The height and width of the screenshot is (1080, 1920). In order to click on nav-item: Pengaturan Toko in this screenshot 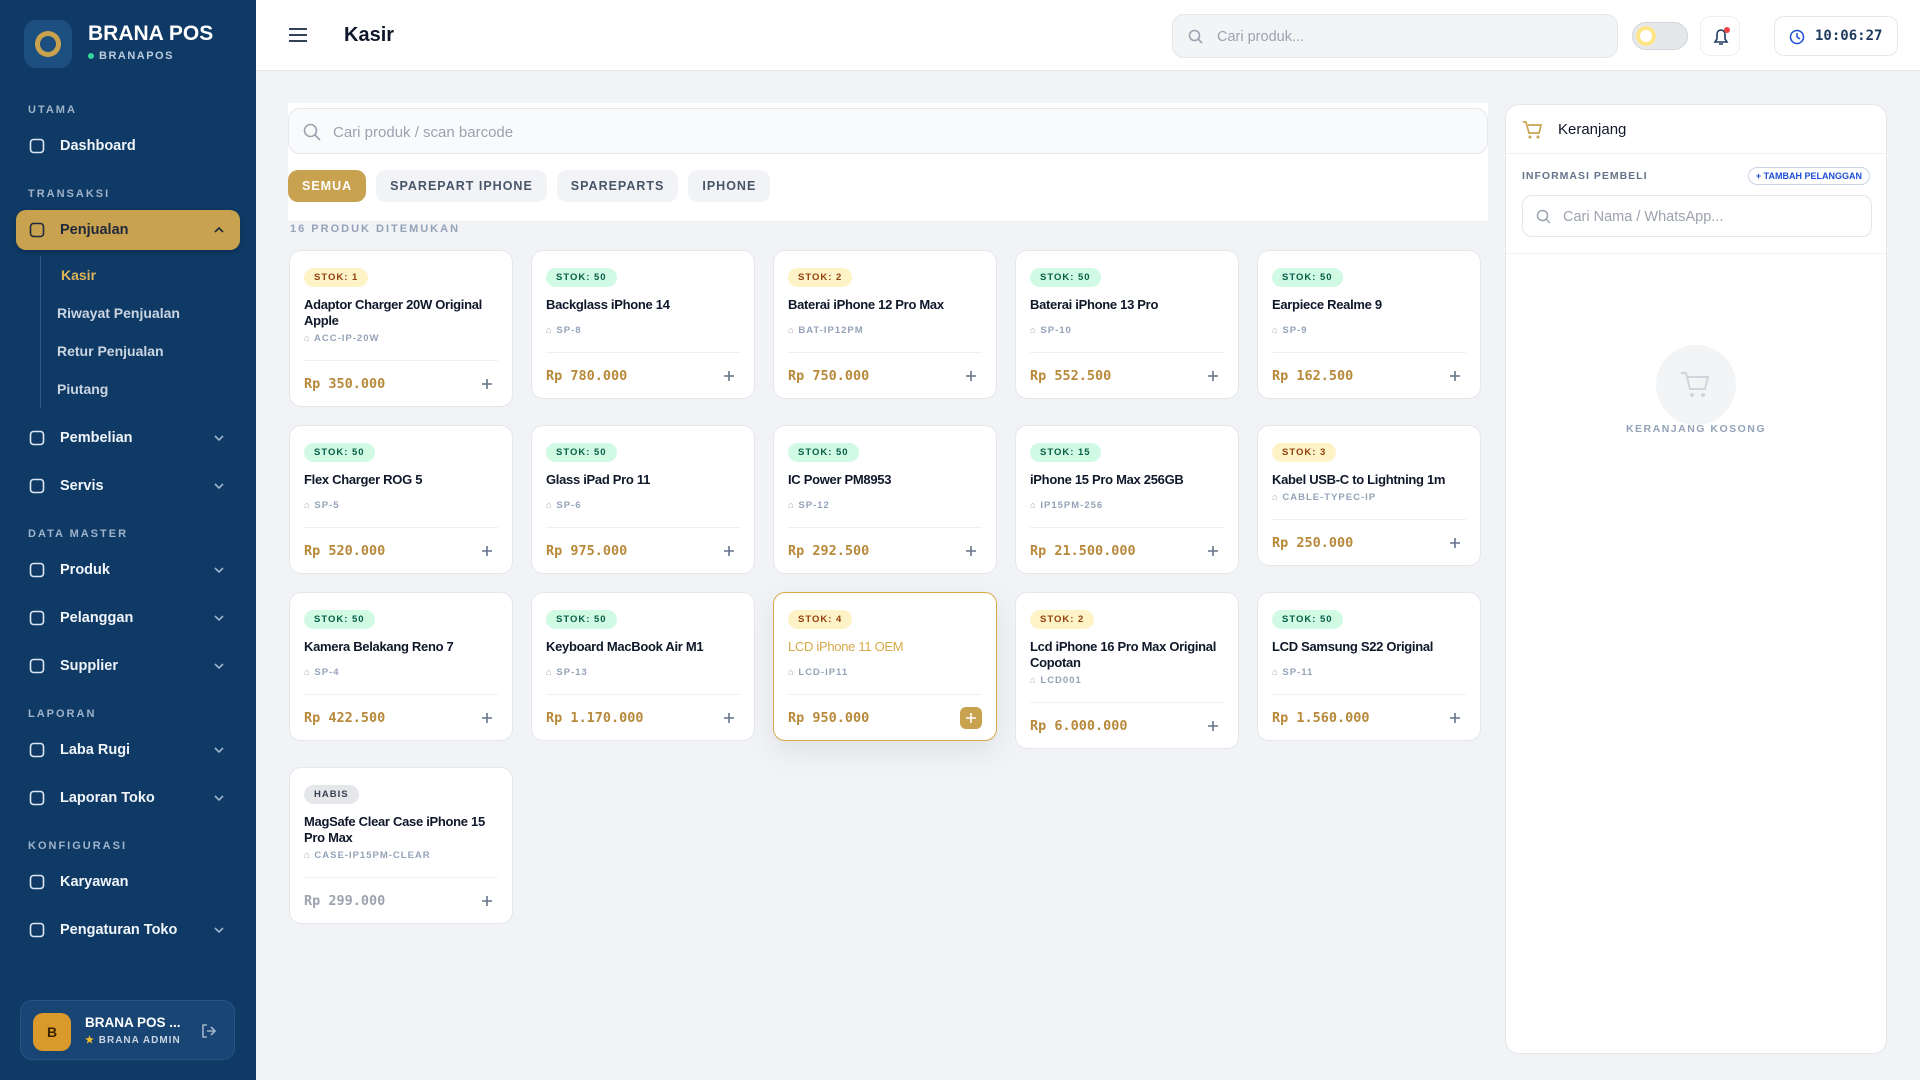, I will do `click(128, 930)`.